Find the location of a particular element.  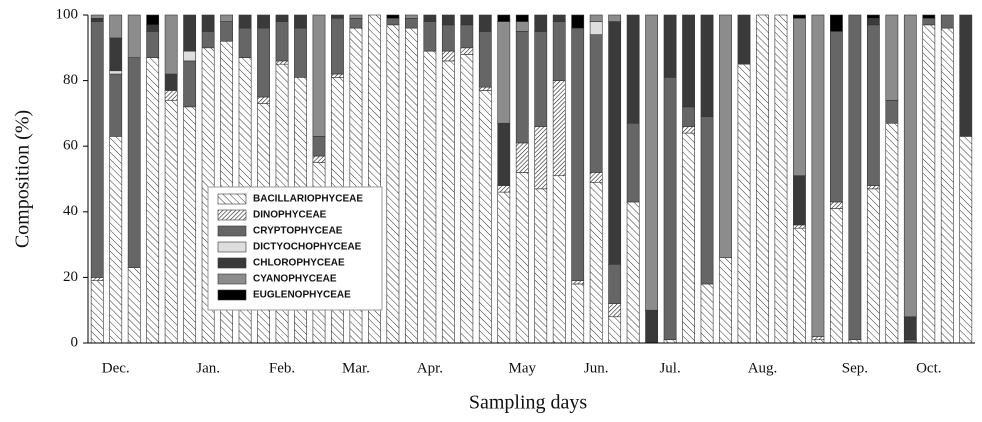

legend-label: DICTYOCHOPHYCEAE is located at coordinates (307, 247).